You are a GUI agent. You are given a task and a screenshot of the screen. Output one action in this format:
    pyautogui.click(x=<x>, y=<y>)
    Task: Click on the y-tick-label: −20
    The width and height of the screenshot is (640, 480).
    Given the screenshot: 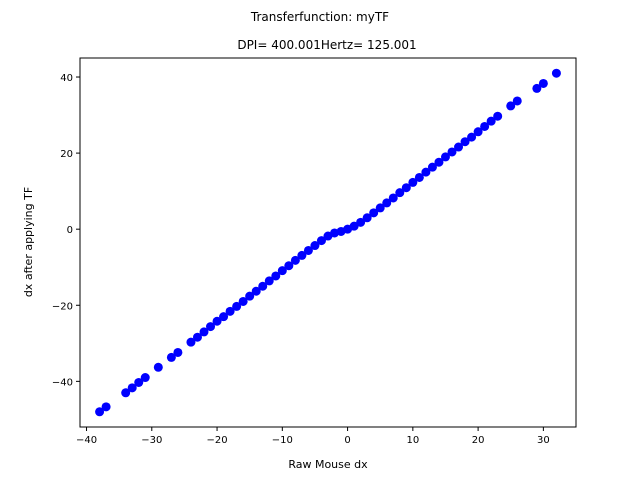 What is the action you would take?
    pyautogui.click(x=62, y=306)
    